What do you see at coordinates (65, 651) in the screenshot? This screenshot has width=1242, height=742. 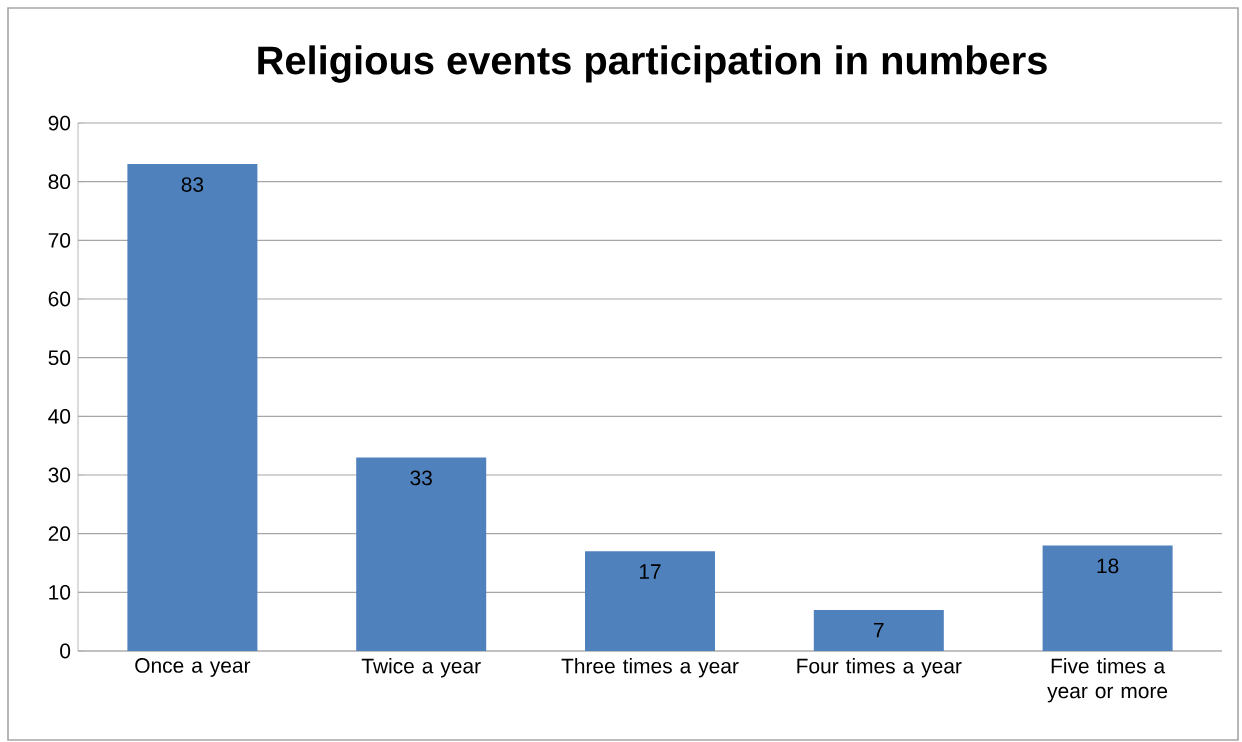 I see `y-tick-label: 0` at bounding box center [65, 651].